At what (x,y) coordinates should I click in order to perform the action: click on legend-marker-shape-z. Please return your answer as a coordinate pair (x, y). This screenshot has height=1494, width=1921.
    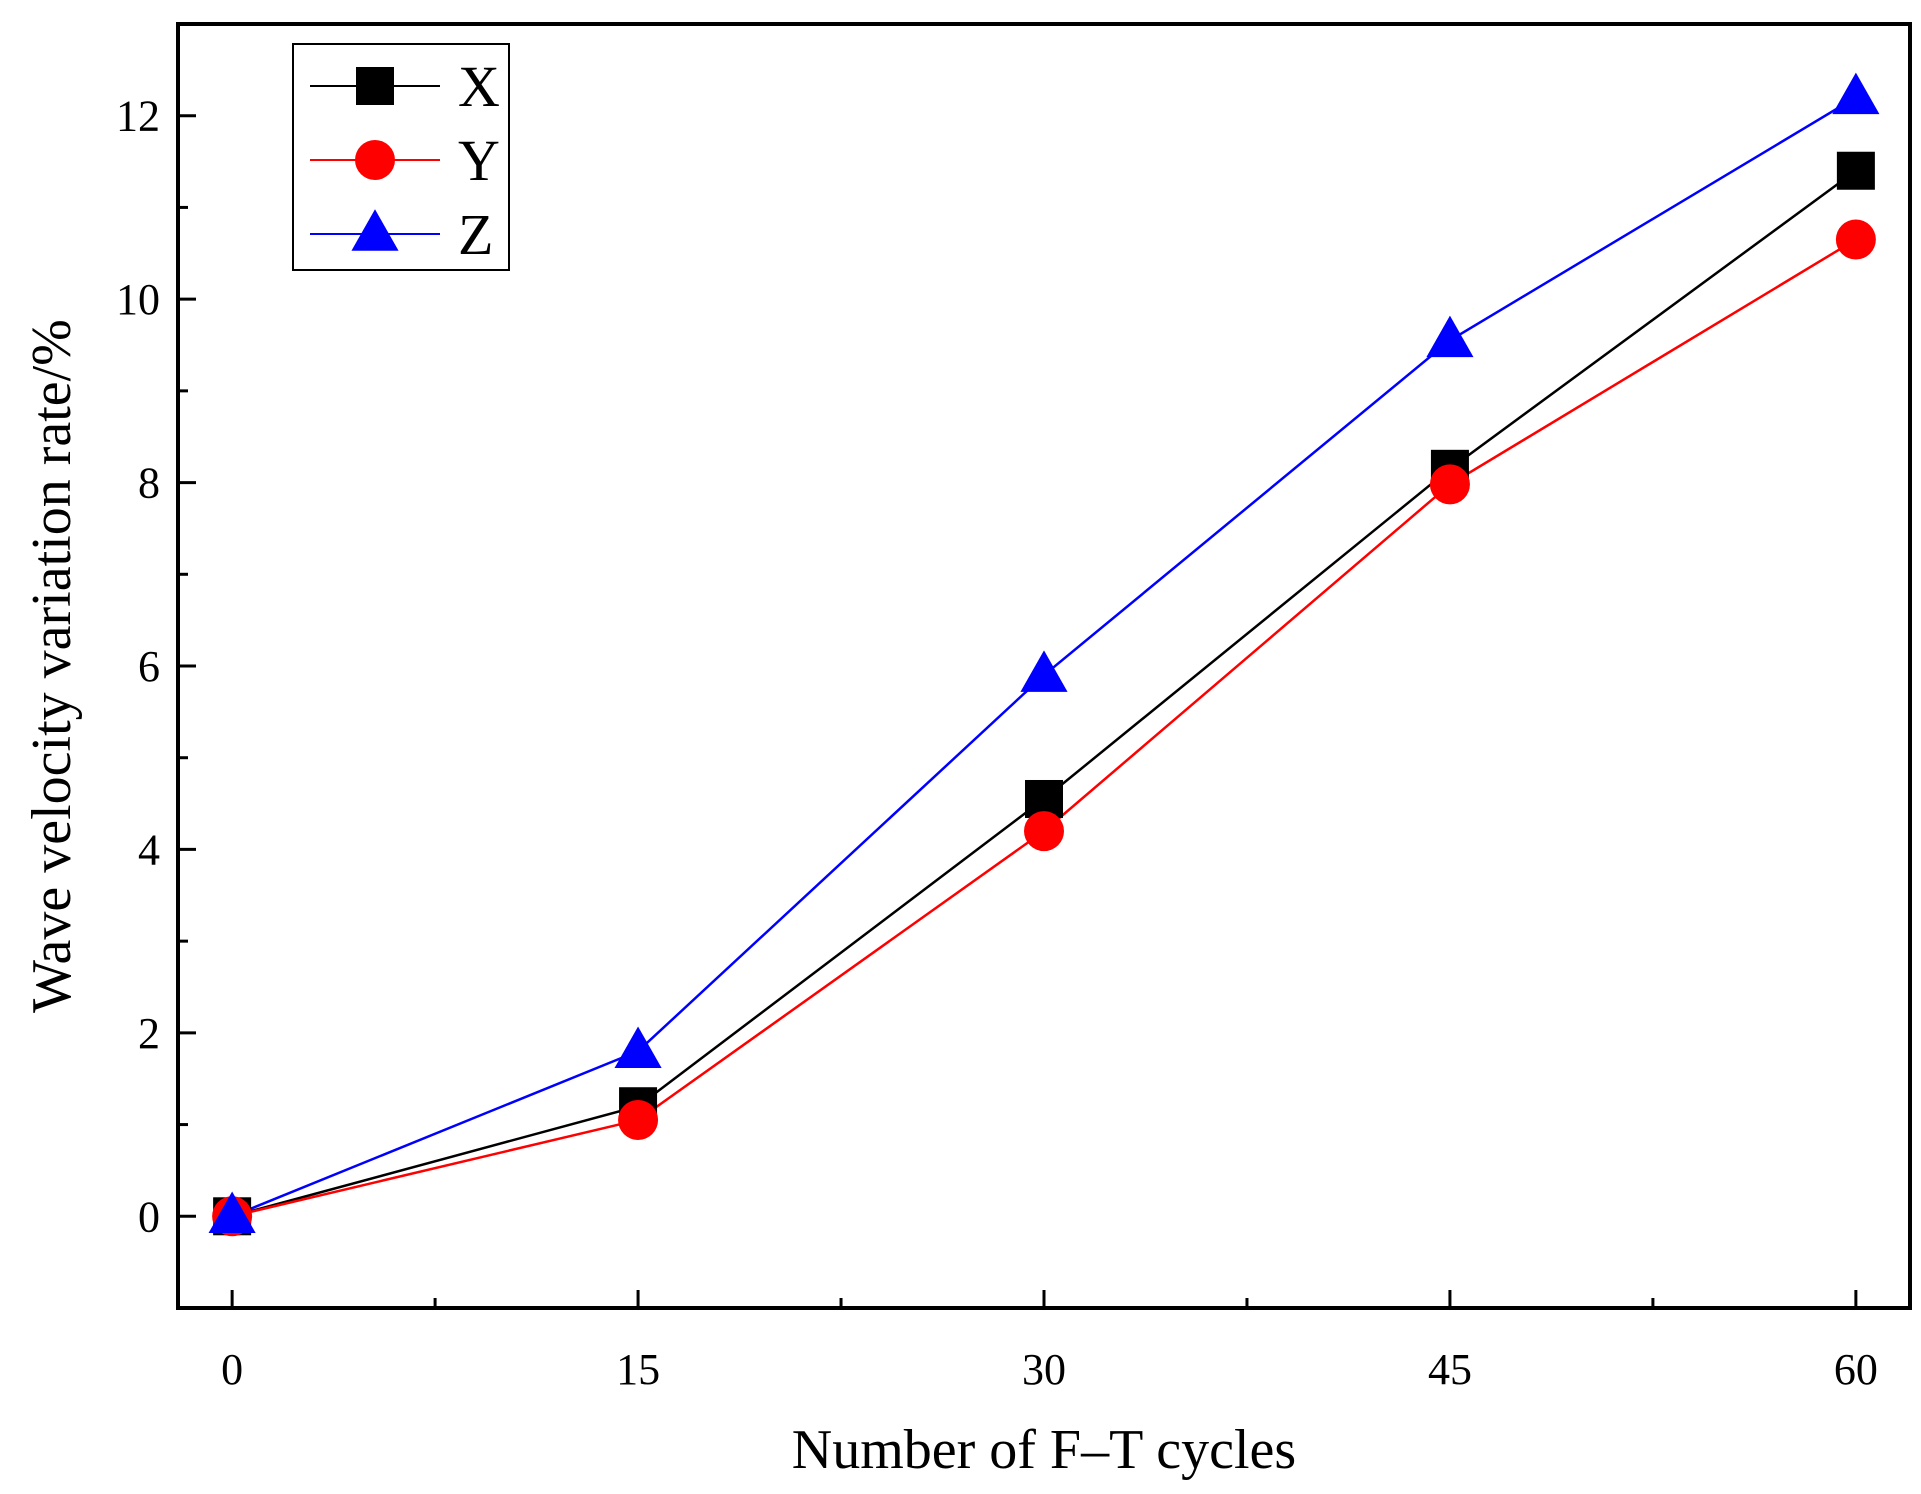
    Looking at the image, I should click on (375, 230).